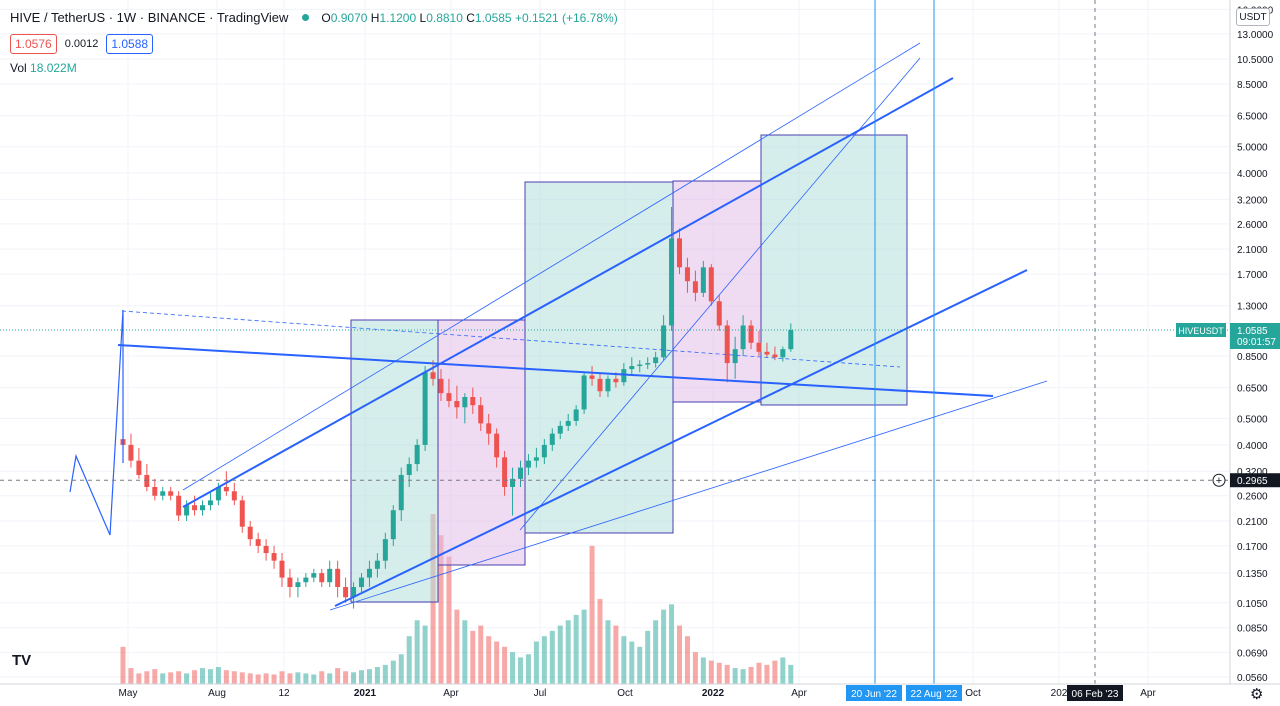 The image size is (1280, 706). Describe the element at coordinates (1252, 250) in the screenshot. I see `price-tick-label: 2.1000` at that location.